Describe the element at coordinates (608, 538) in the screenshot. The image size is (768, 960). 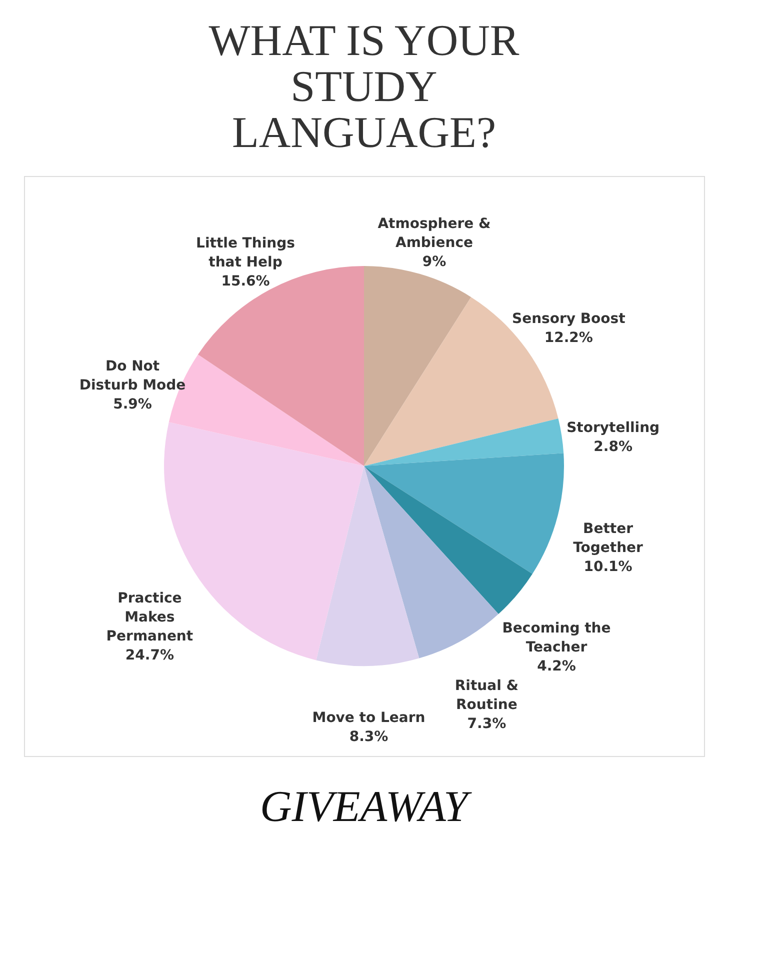
I see `slice-label: Better Together` at that location.